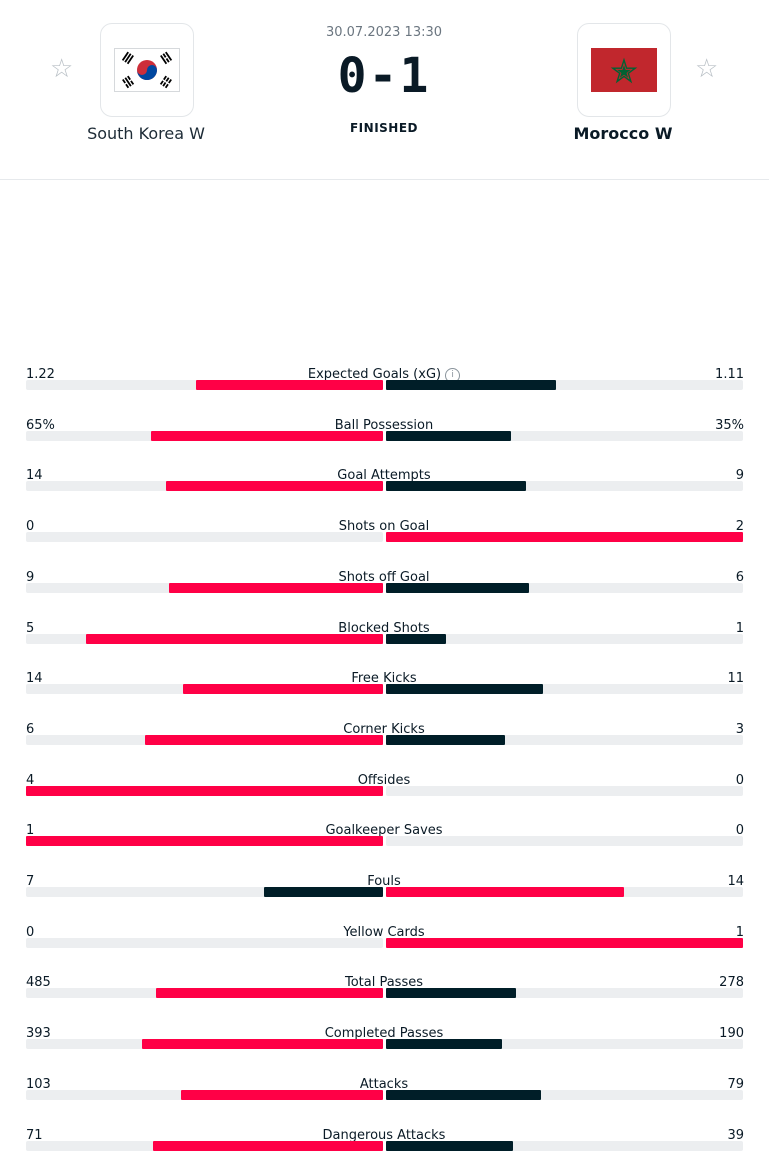  Describe the element at coordinates (735, 679) in the screenshot. I see `stat-away-value: 11` at that location.